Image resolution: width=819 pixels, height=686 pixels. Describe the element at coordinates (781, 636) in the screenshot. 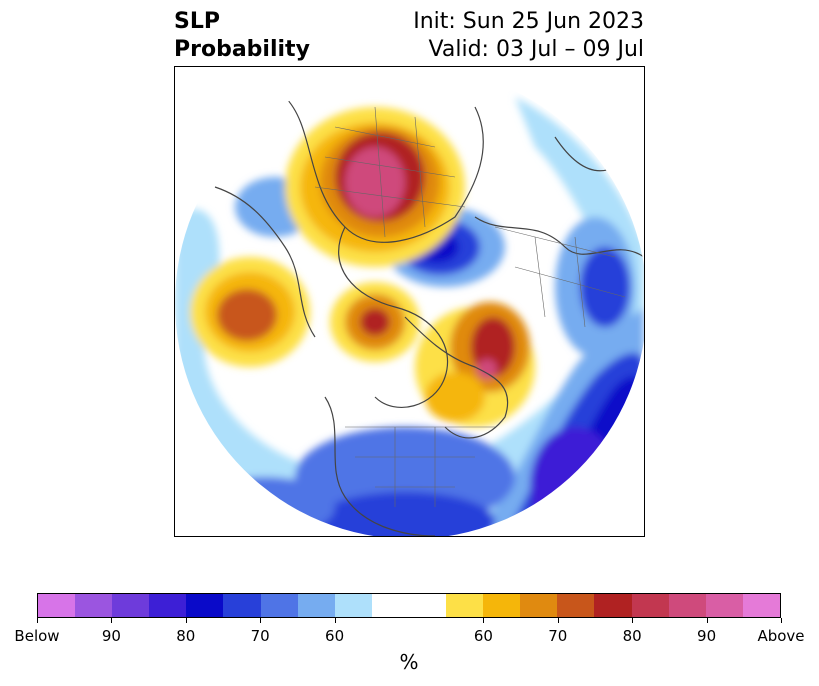

I see `colorbar-tick-label: Above` at that location.